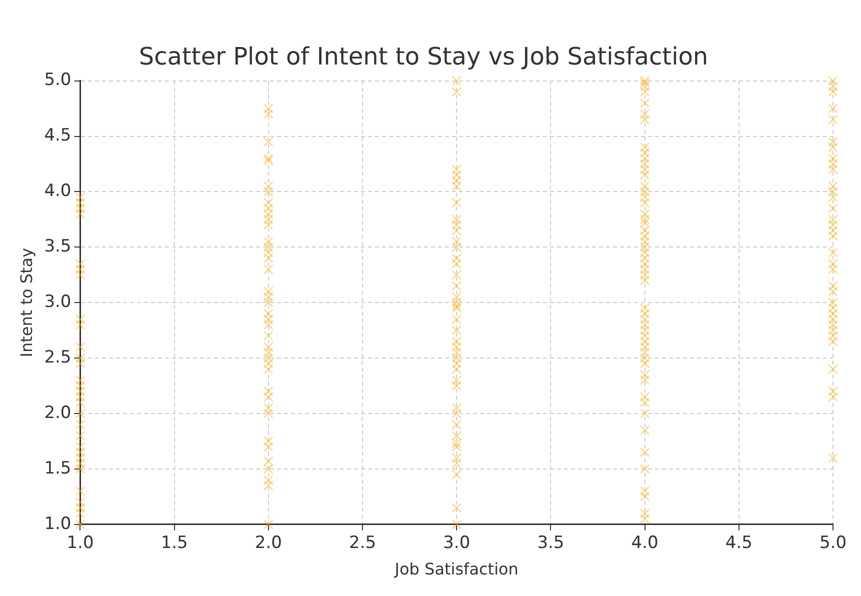 Image resolution: width=861 pixels, height=596 pixels. Describe the element at coordinates (58, 302) in the screenshot. I see `y-tick-label: 3.0` at that location.